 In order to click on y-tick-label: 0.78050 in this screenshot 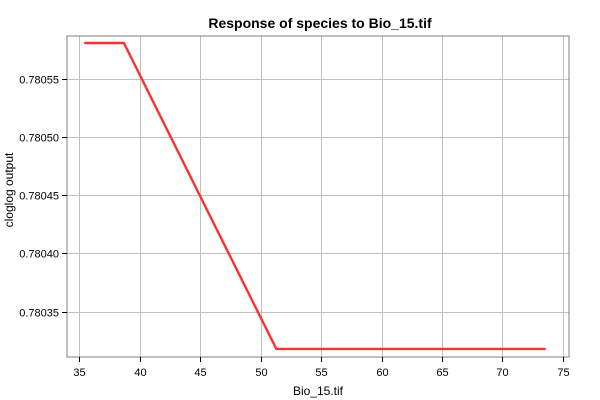, I will do `click(39, 139)`.